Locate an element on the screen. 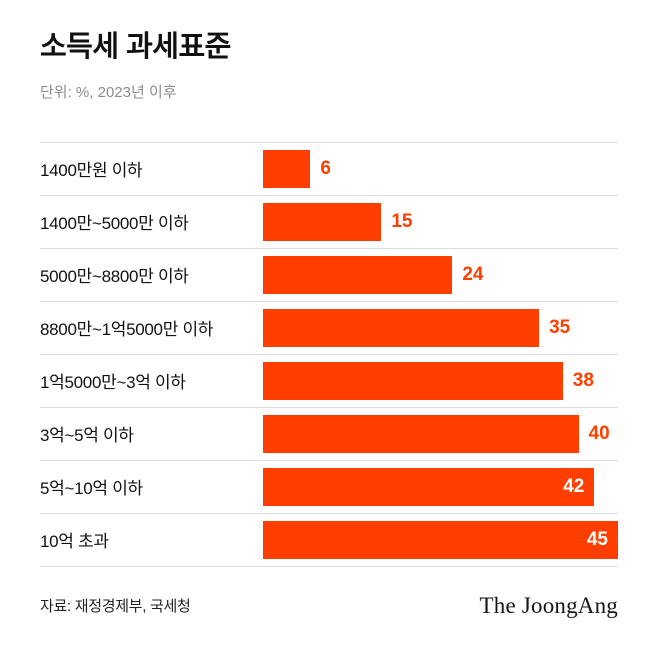  bar-track: 42 is located at coordinates (440, 486).